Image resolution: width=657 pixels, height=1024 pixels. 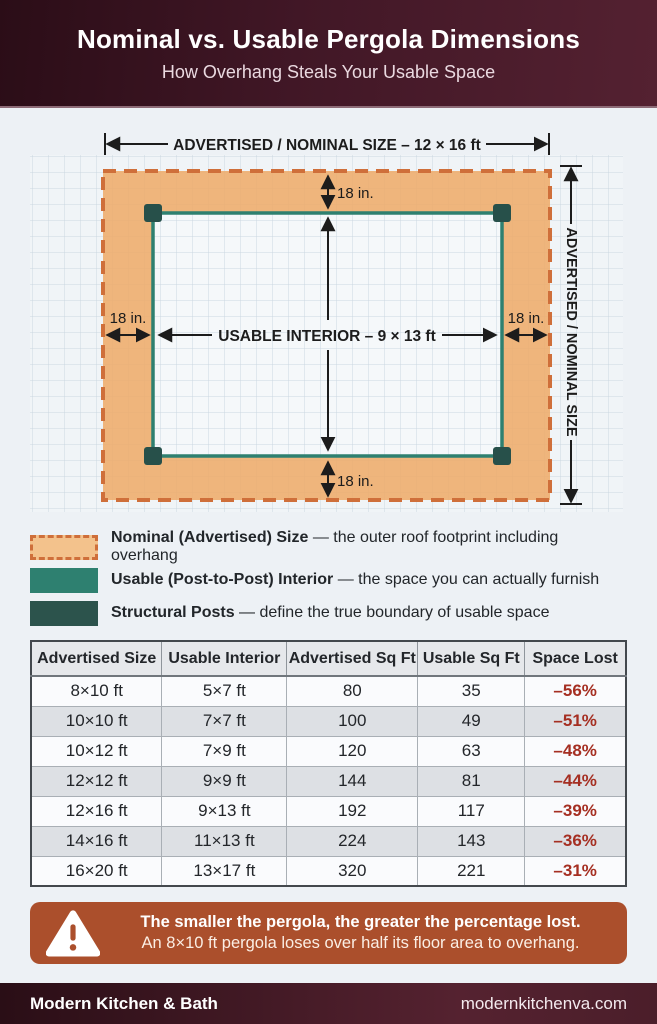 What do you see at coordinates (96, 841) in the screenshot?
I see `table-cell: 14×16 ft` at bounding box center [96, 841].